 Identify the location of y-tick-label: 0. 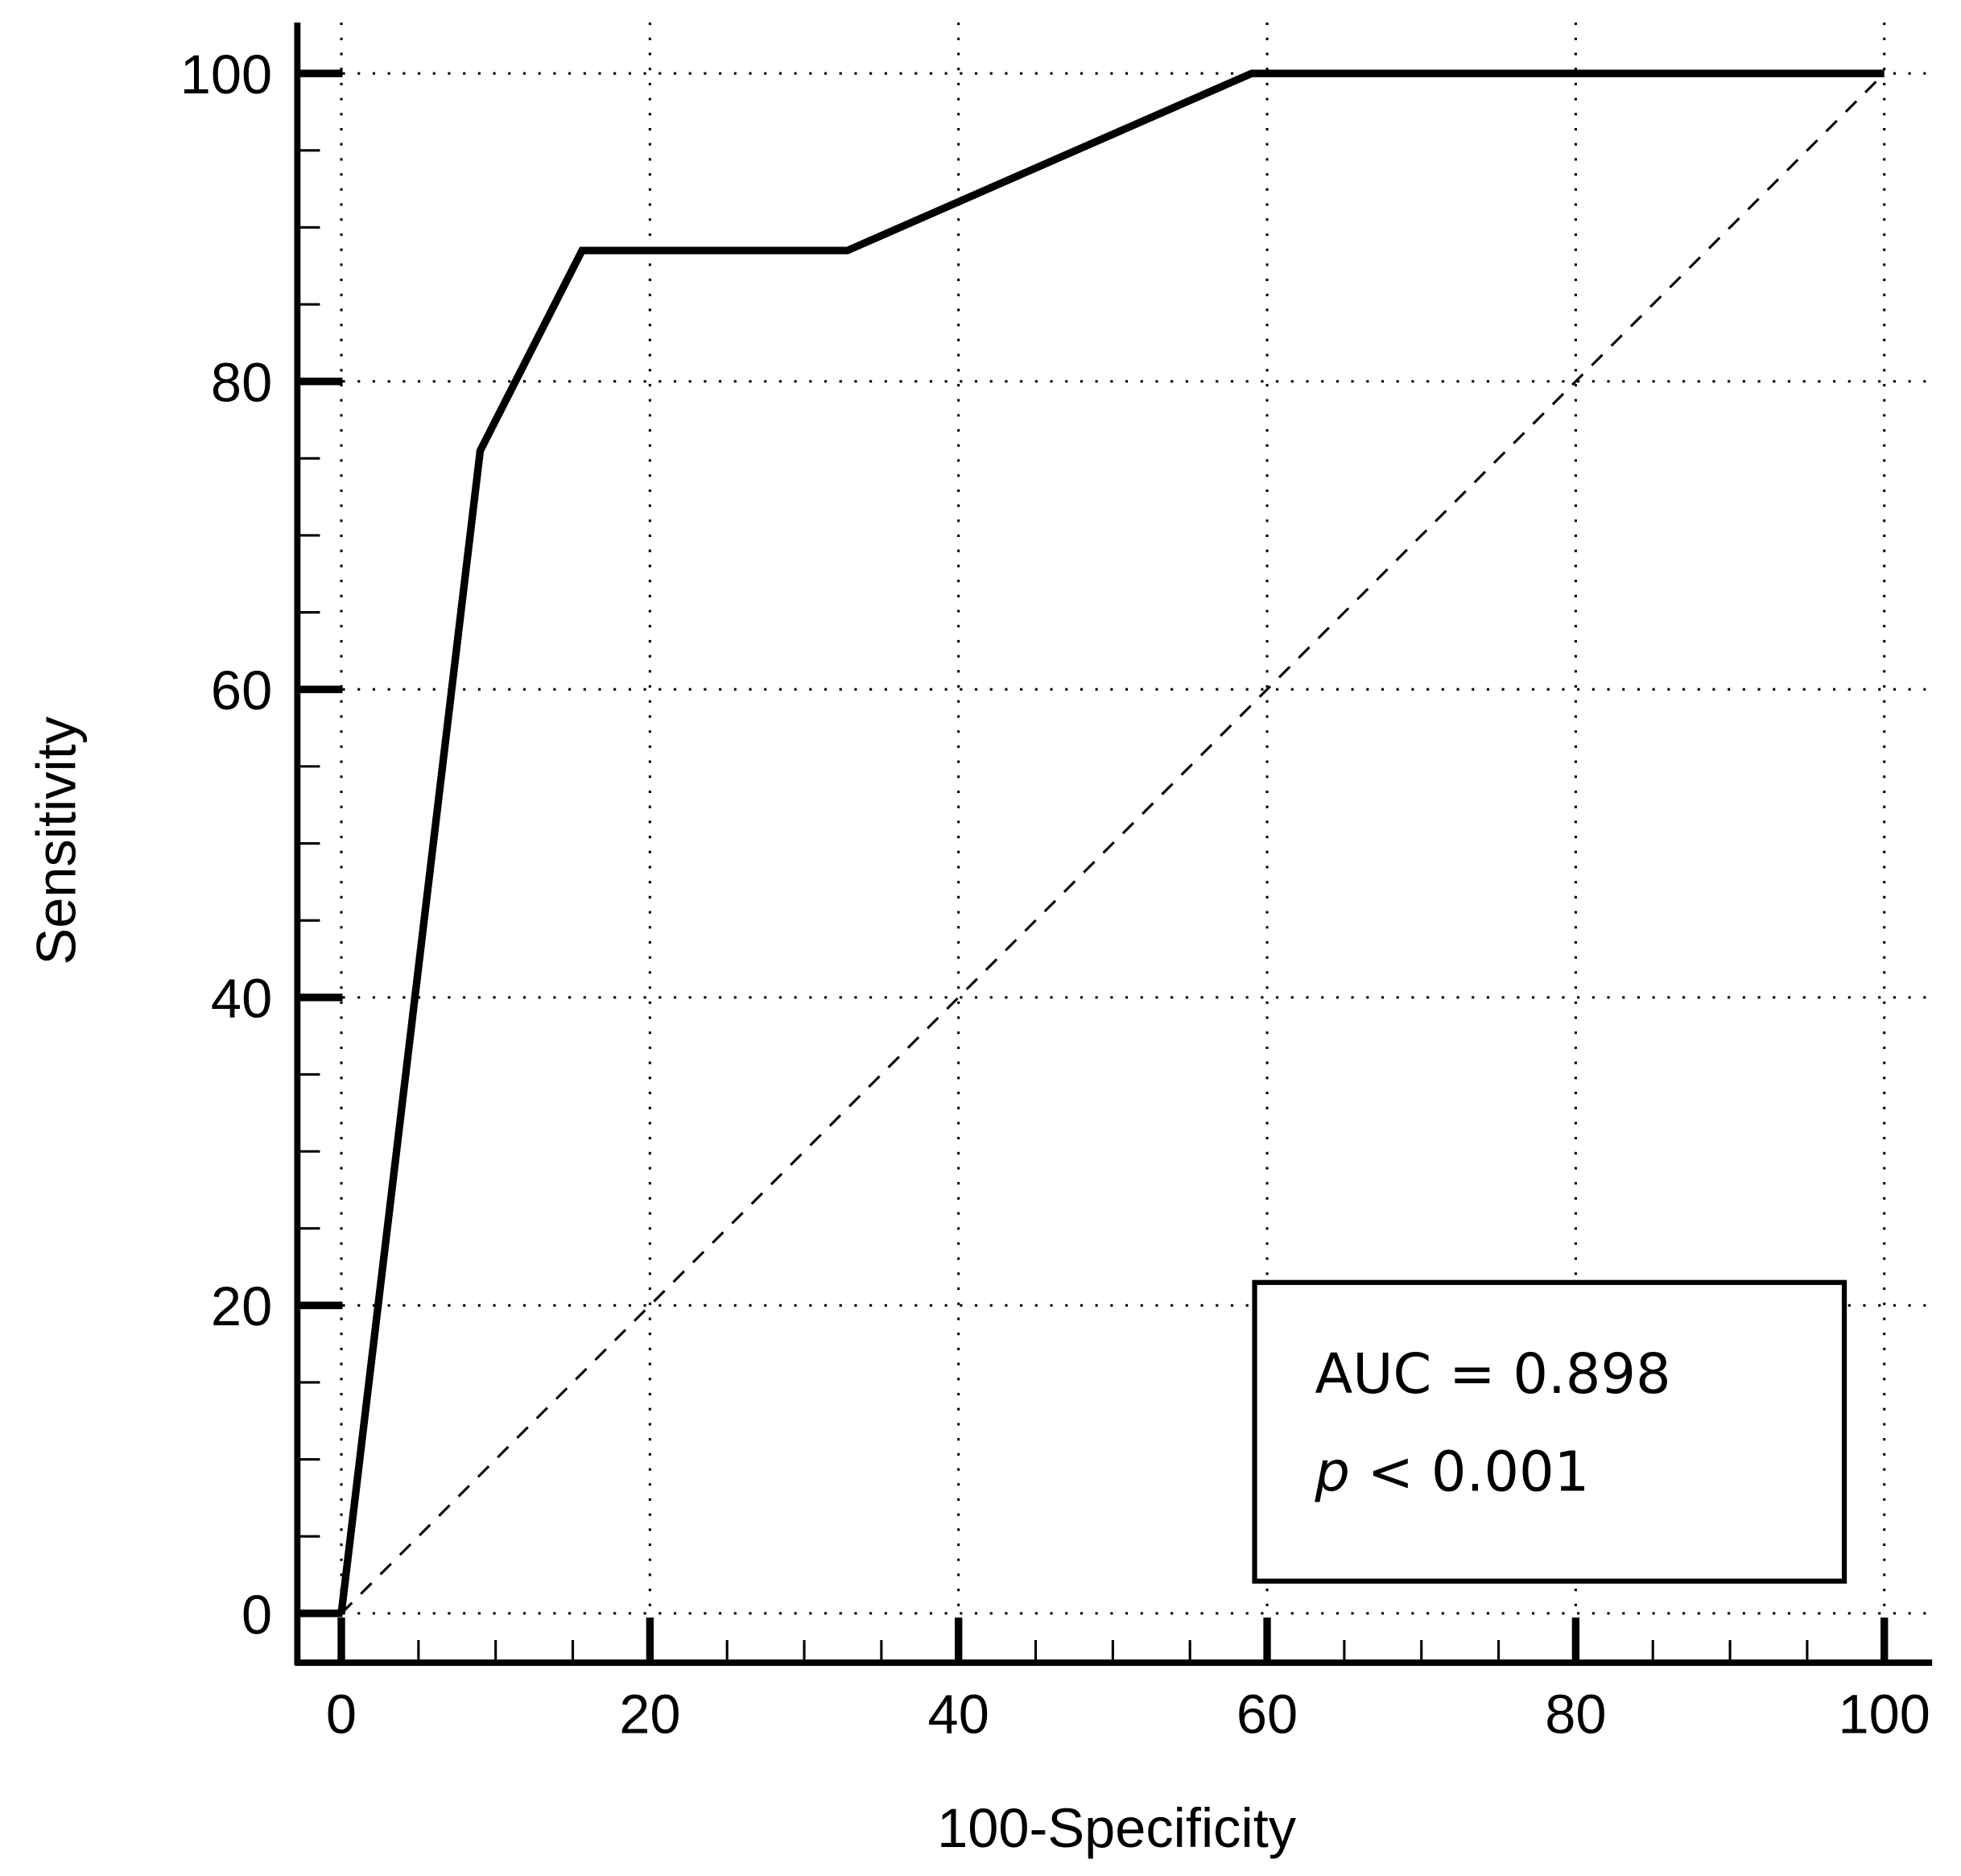
(257, 1615).